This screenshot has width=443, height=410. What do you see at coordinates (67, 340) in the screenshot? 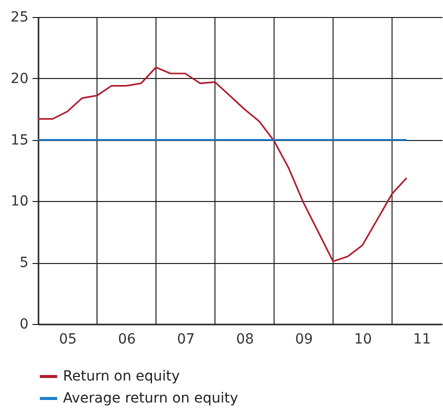
I see `x-tick-label: 05` at bounding box center [67, 340].